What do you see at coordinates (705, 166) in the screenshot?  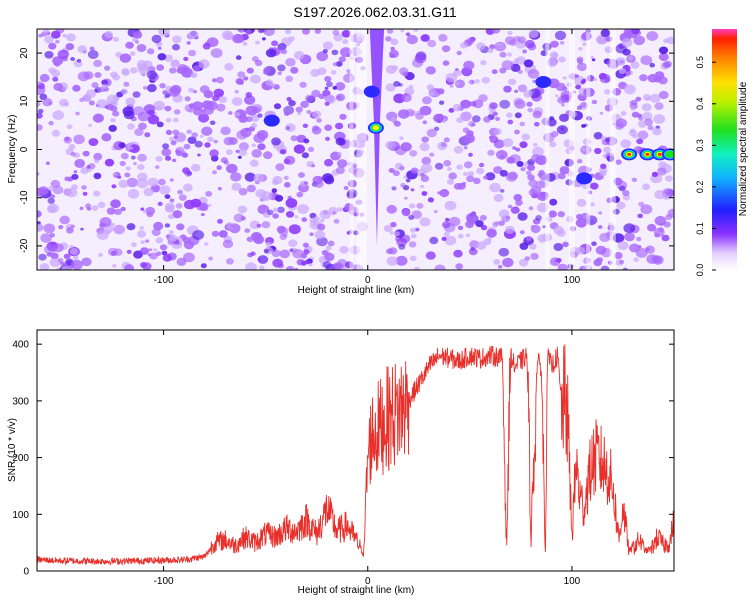 I see `colorbar-ticks: 0.0 0.1 0.2 0.3 0.4 0.5` at bounding box center [705, 166].